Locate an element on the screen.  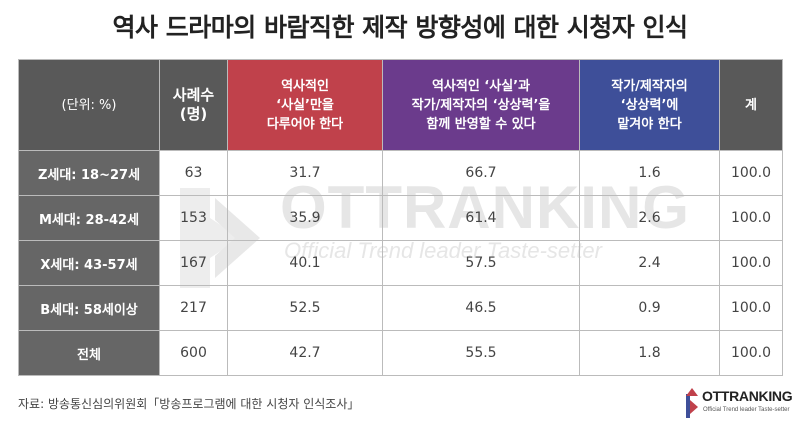
cell-both: 61.4 is located at coordinates (481, 218).